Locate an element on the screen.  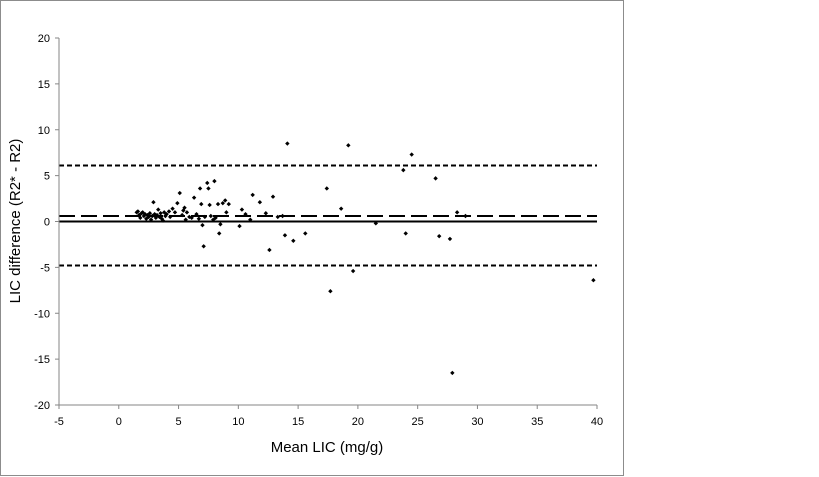
x-tick-label: 30 is located at coordinates (477, 422).